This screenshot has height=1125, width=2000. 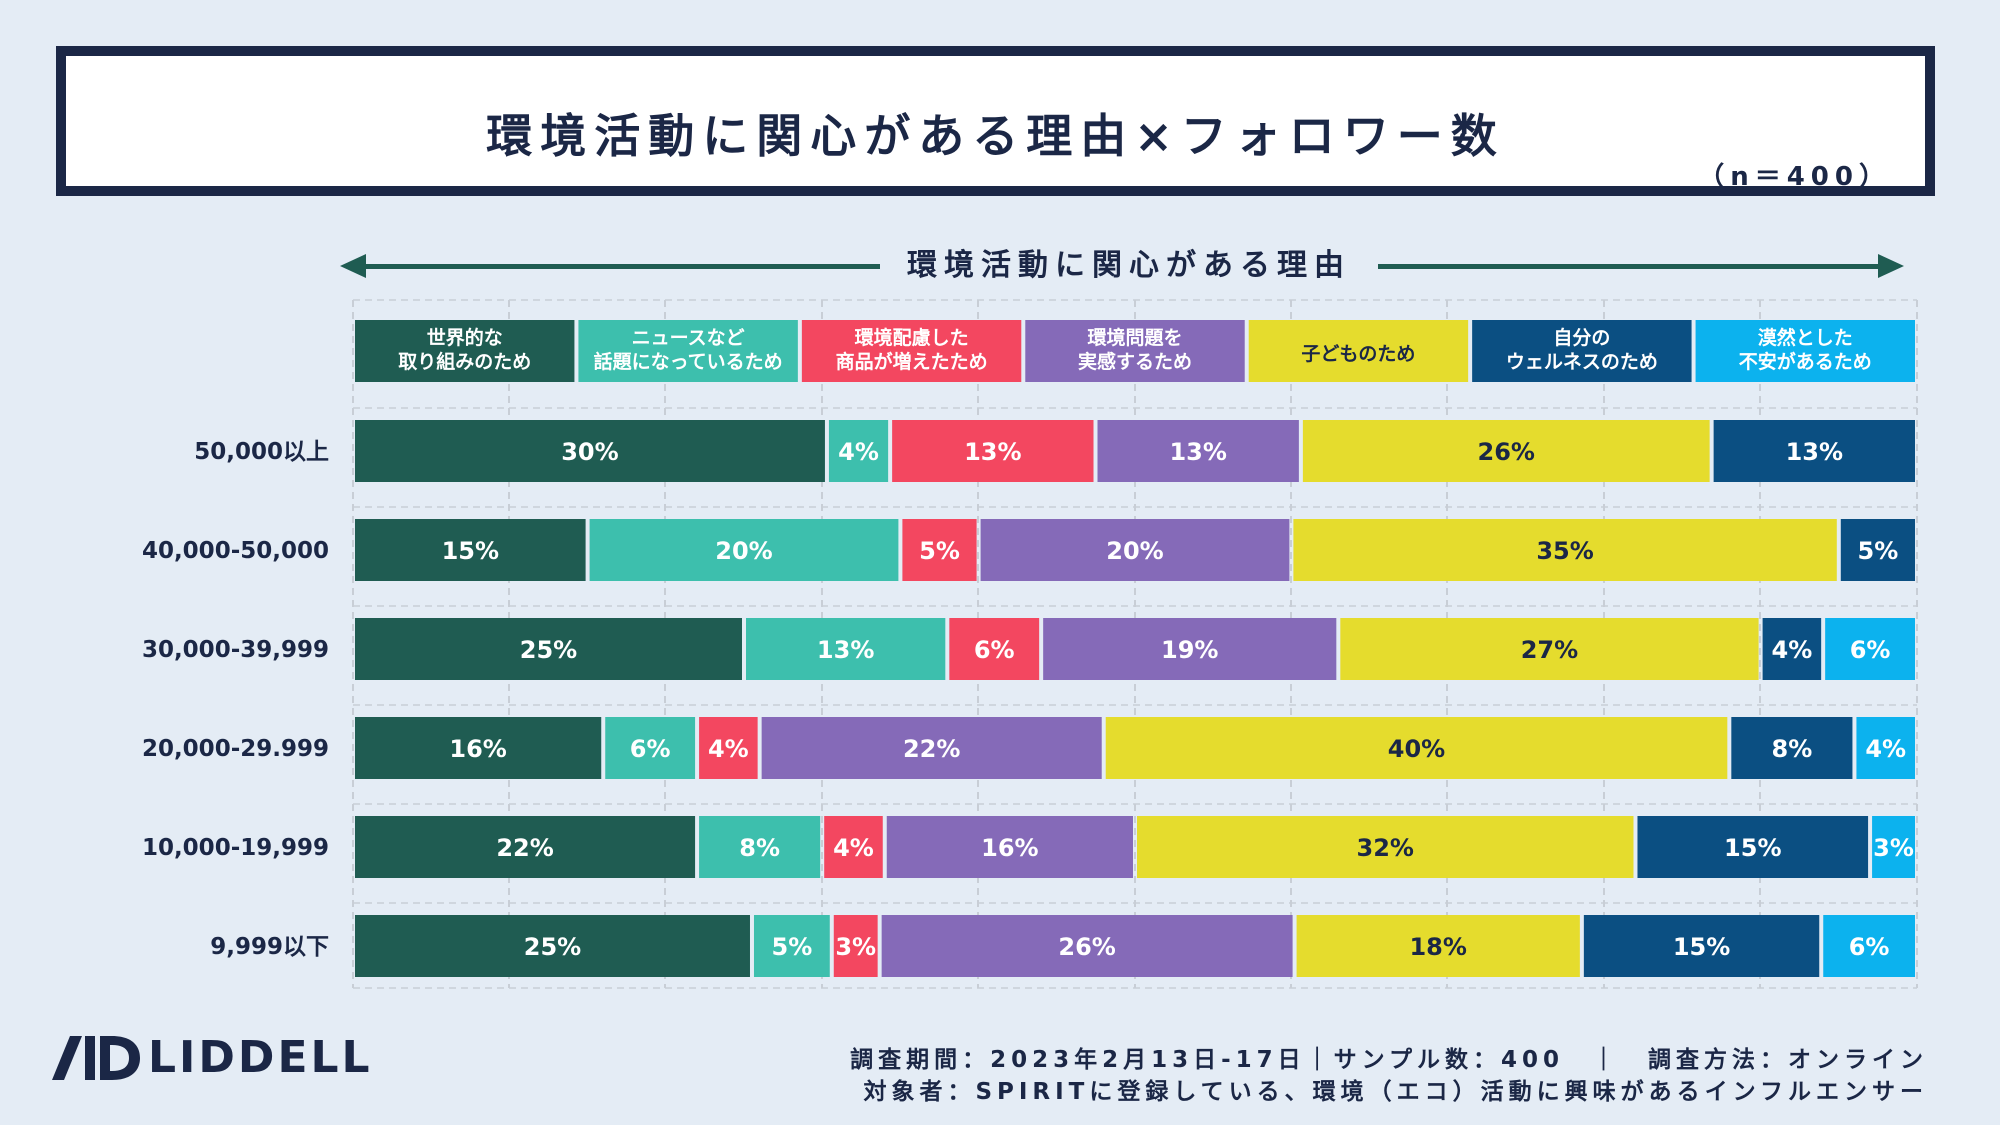 I want to click on bar-segment-r4-s7, so click(x=1885, y=748).